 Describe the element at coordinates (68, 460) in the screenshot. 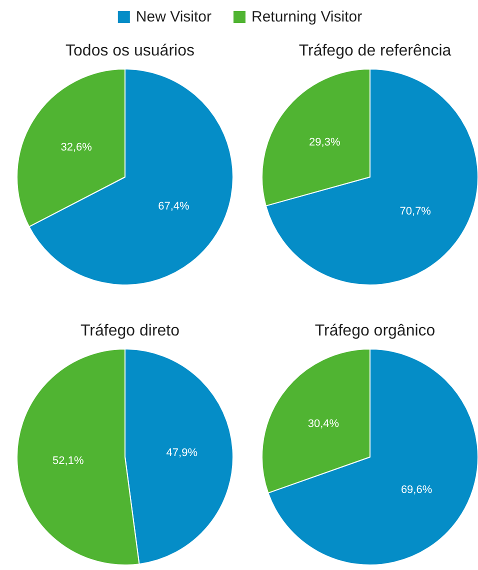

I see `data-label: 52,1%` at that location.